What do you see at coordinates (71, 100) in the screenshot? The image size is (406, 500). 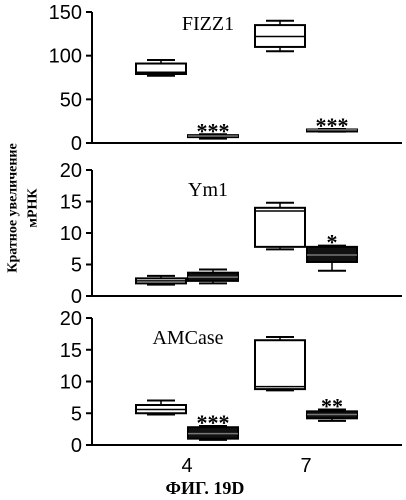 I see `y-tick-label: 50` at bounding box center [71, 100].